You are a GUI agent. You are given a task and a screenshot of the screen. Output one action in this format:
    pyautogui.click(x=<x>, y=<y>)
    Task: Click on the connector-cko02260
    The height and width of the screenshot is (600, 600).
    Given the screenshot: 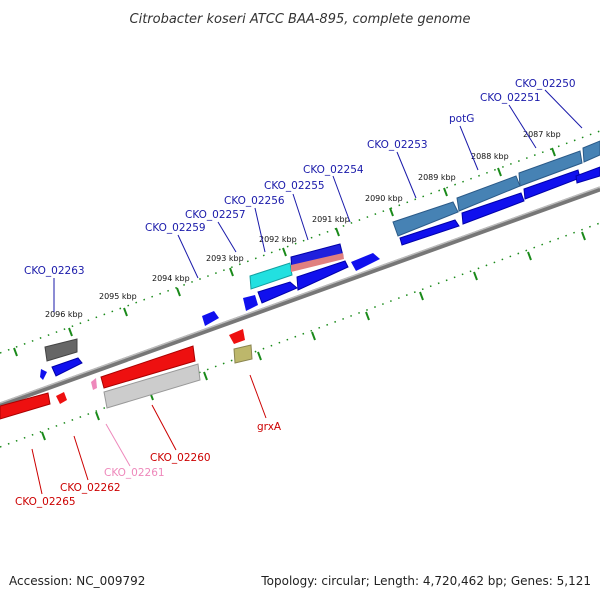 What is the action you would take?
    pyautogui.click(x=164, y=427)
    